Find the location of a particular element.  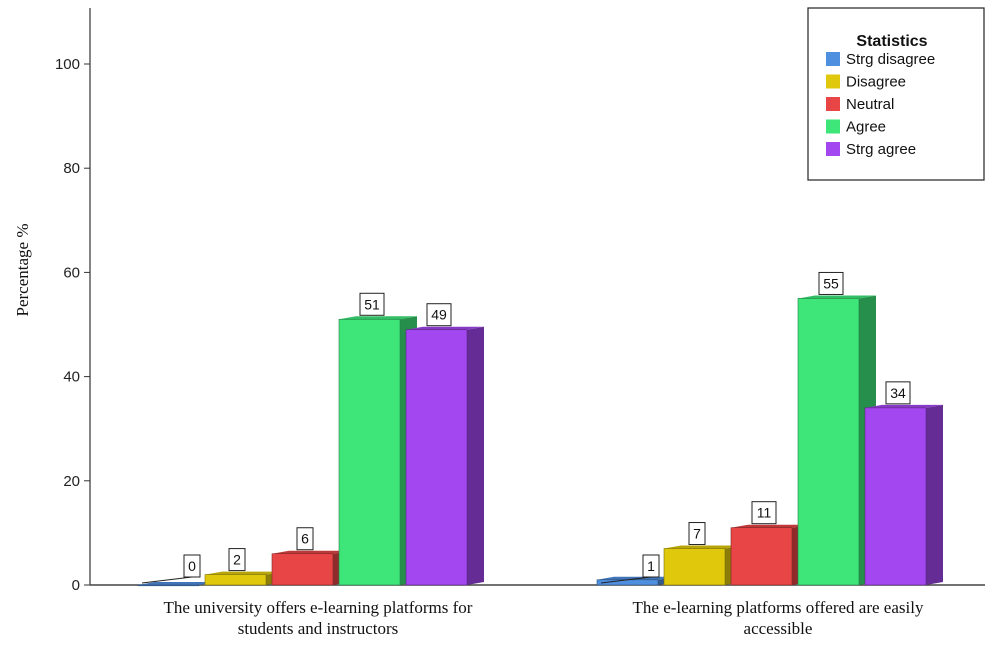

y-tick-label: 100 is located at coordinates (67, 64).